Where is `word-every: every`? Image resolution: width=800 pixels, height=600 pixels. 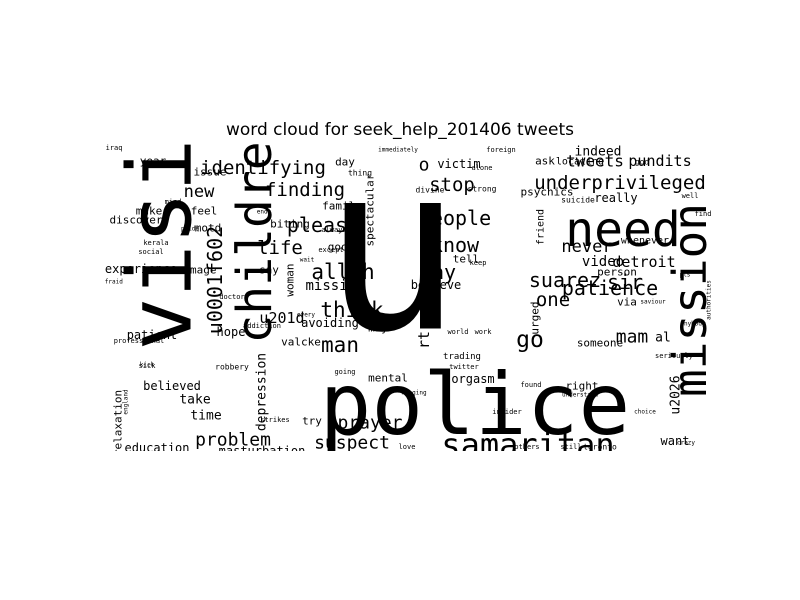
word-every: every is located at coordinates (306, 315).